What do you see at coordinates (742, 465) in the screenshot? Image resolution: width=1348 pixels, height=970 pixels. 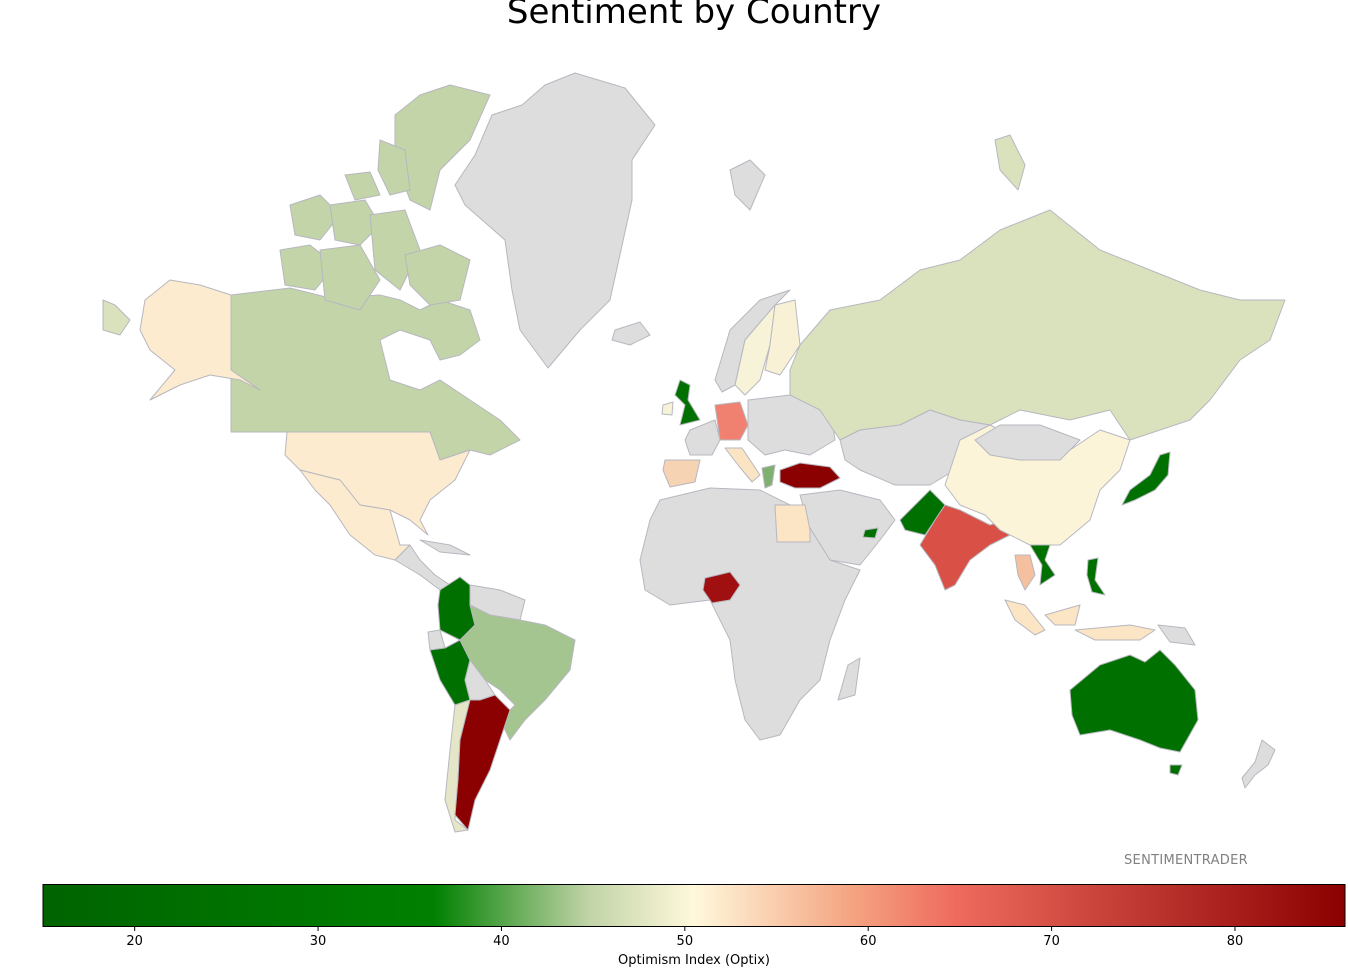 I see `country-italy` at bounding box center [742, 465].